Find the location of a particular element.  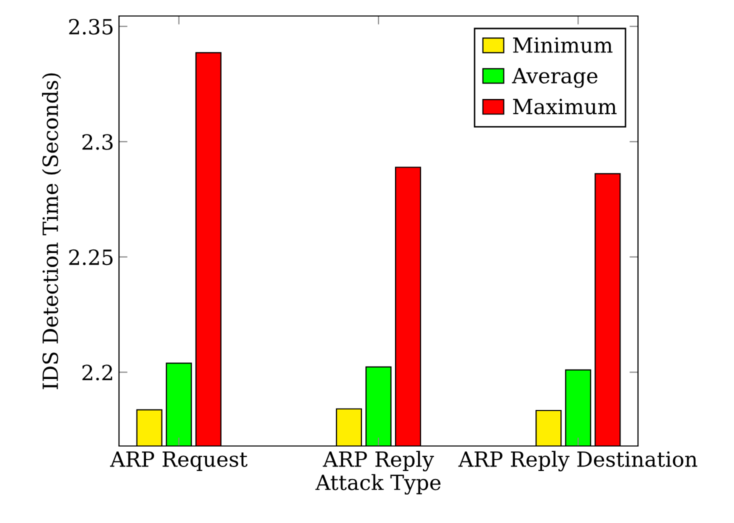

x-tick-label: ARP Request is located at coordinates (179, 462).